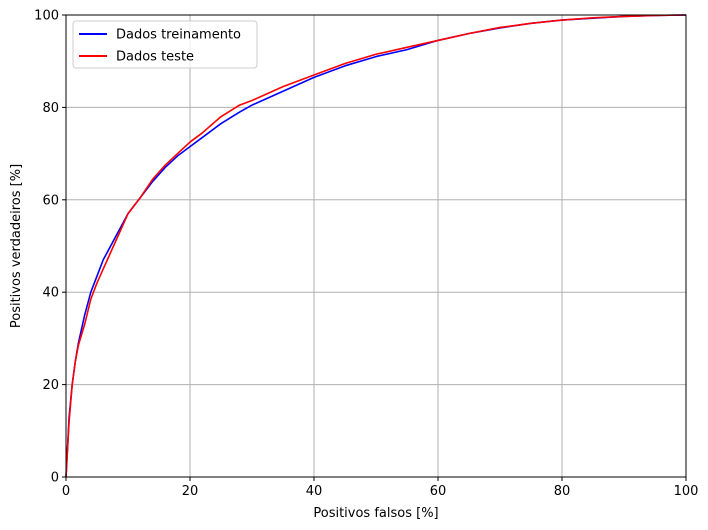 The height and width of the screenshot is (530, 708). I want to click on x-tick-label: 60, so click(438, 491).